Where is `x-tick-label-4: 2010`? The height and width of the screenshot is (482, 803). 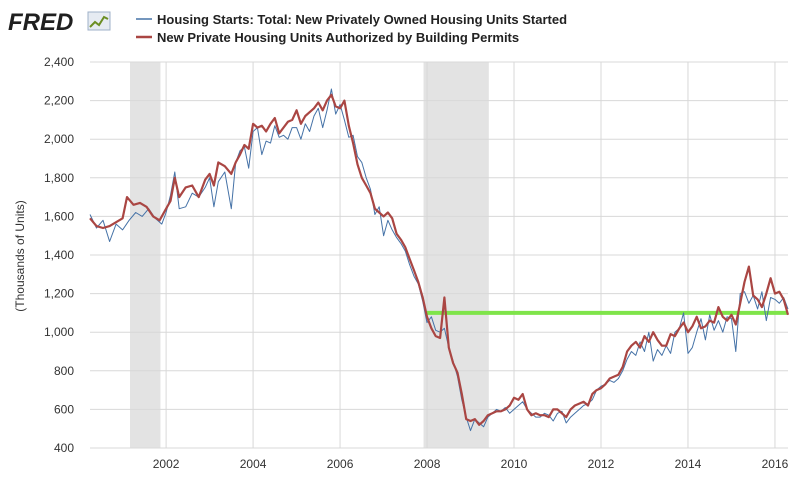 x-tick-label-4: 2010 is located at coordinates (514, 464).